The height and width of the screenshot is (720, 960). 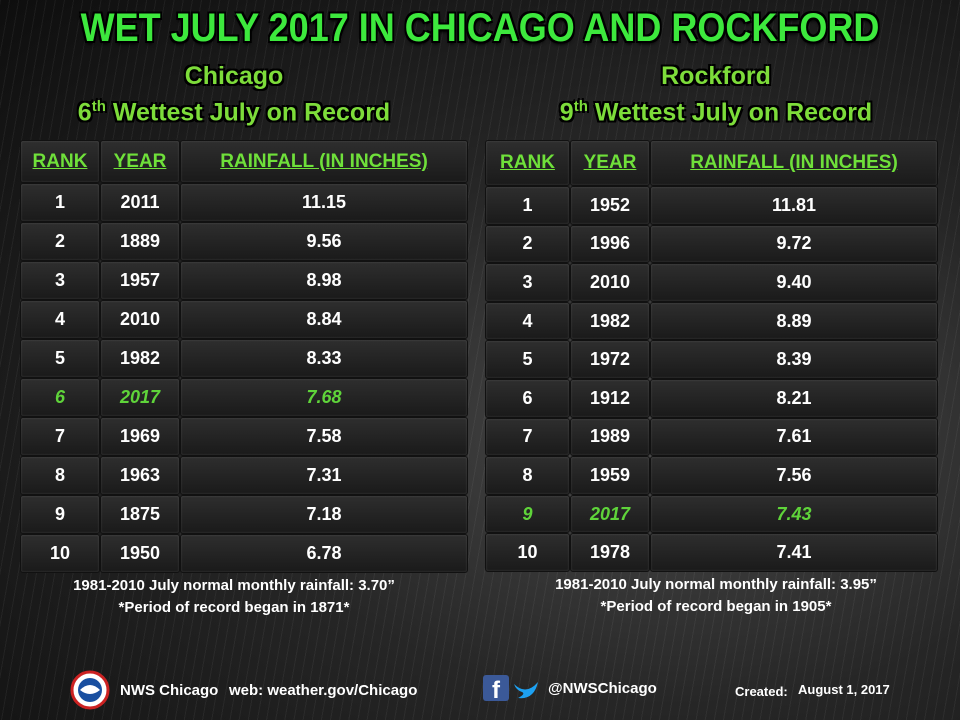 What do you see at coordinates (140, 436) in the screenshot?
I see `table-cell: 1969` at bounding box center [140, 436].